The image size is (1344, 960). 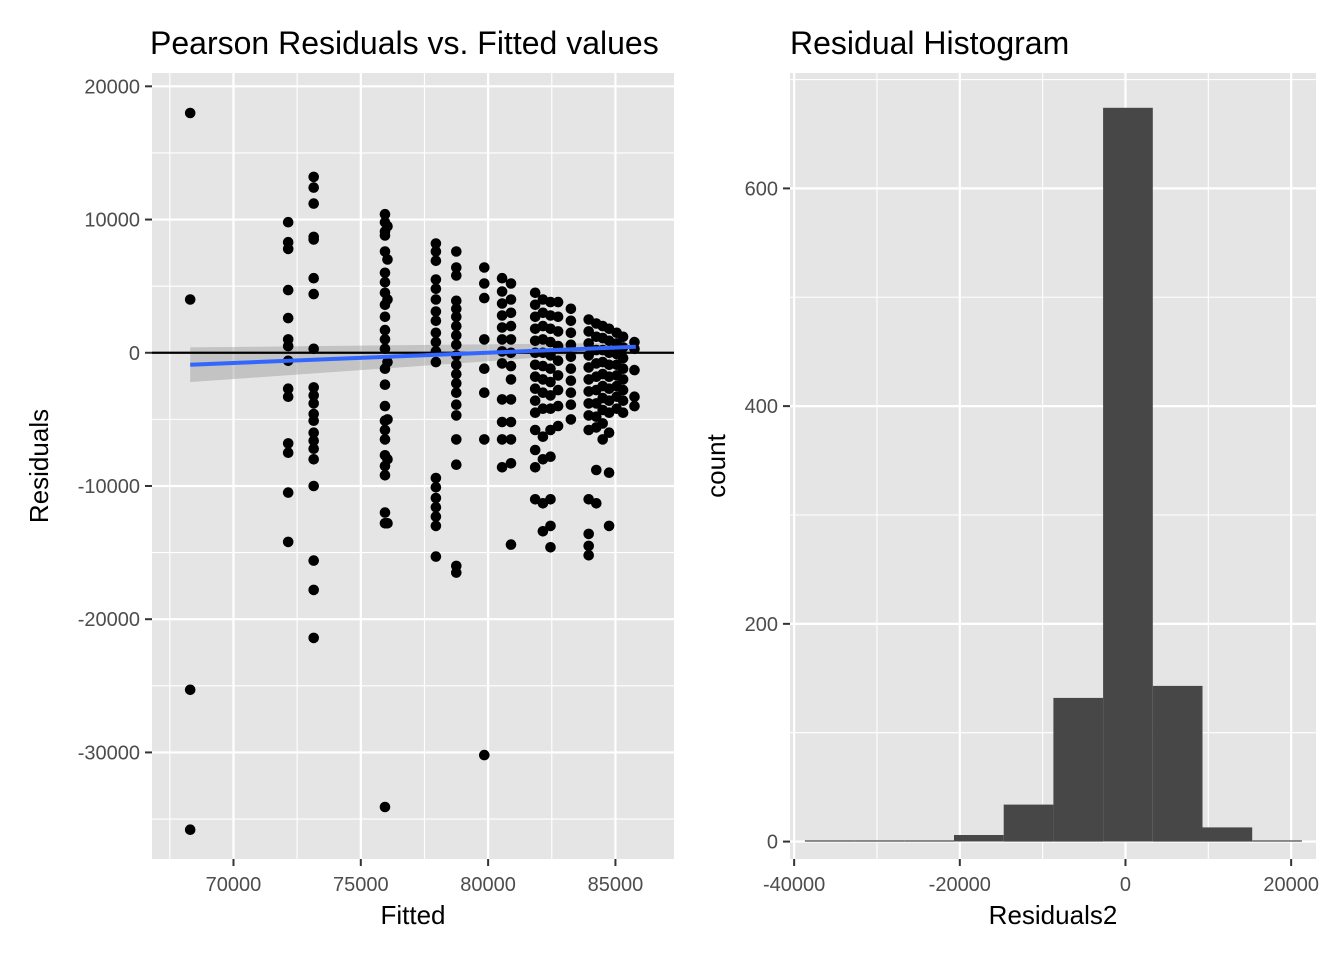 I want to click on x-tick-label: 75000, so click(x=361, y=885).